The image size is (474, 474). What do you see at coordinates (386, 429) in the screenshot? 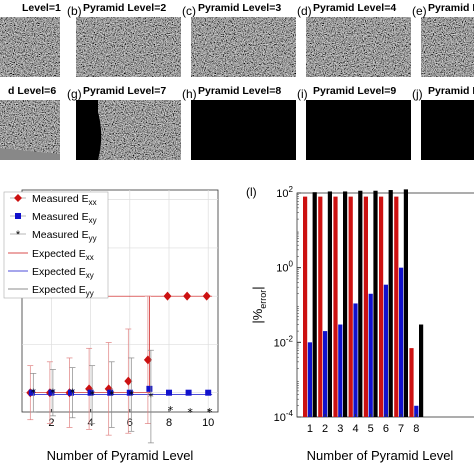
I see `x-tick-label: 6` at bounding box center [386, 429].